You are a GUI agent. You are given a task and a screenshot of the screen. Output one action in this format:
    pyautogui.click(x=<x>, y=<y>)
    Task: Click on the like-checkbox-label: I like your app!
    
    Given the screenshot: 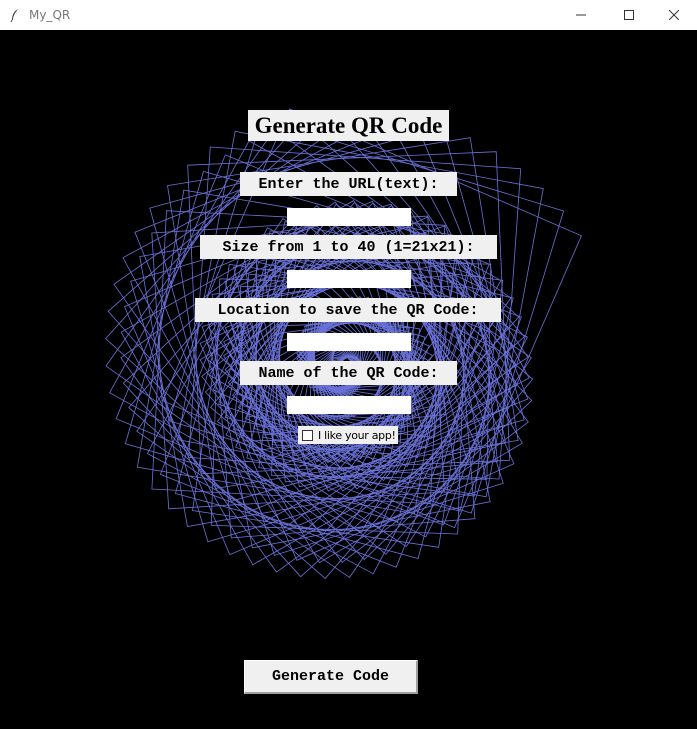 What is the action you would take?
    pyautogui.click(x=357, y=435)
    